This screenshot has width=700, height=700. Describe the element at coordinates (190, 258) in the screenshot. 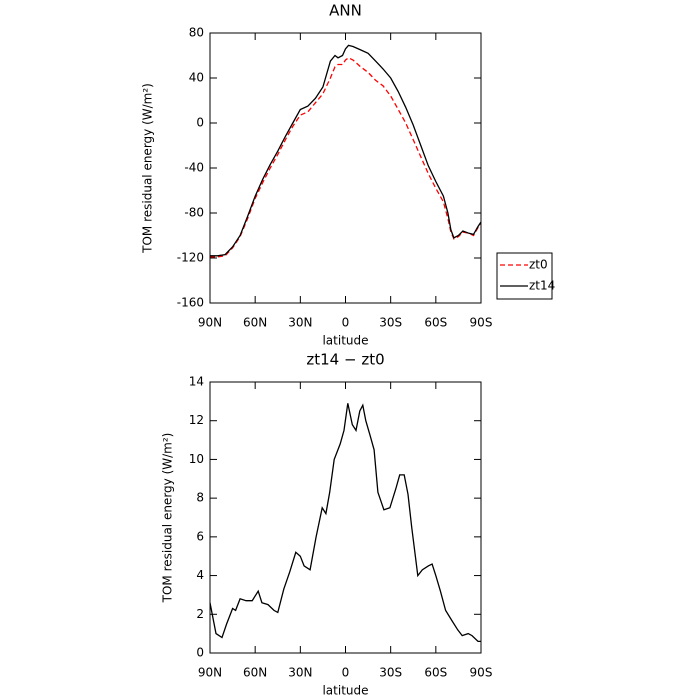

I see `y-tick-label: -120` at that location.